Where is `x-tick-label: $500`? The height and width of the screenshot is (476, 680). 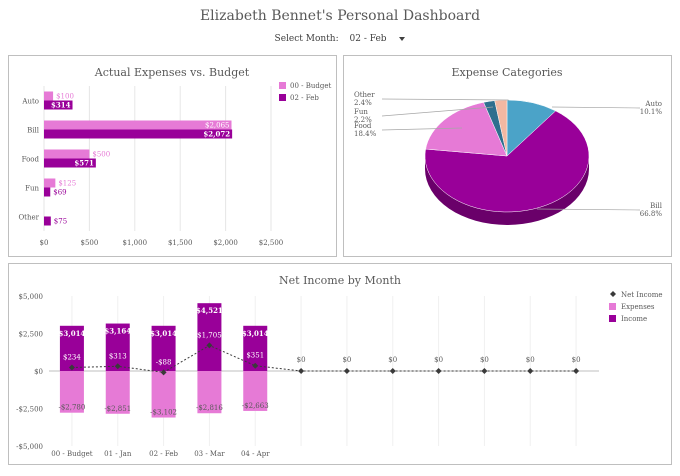
x-tick-label: $500 is located at coordinates (89, 243).